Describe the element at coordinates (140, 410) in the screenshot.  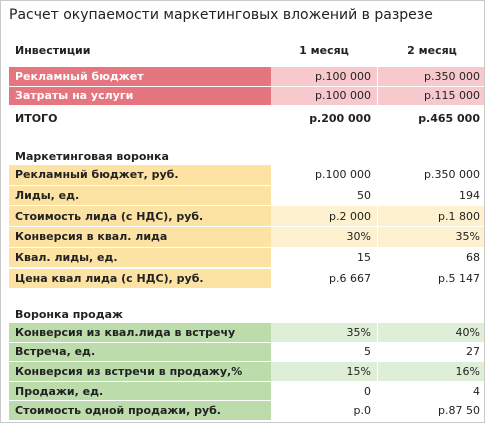
I see `row-label: Стоимость одной продажи, руб.` at that location.